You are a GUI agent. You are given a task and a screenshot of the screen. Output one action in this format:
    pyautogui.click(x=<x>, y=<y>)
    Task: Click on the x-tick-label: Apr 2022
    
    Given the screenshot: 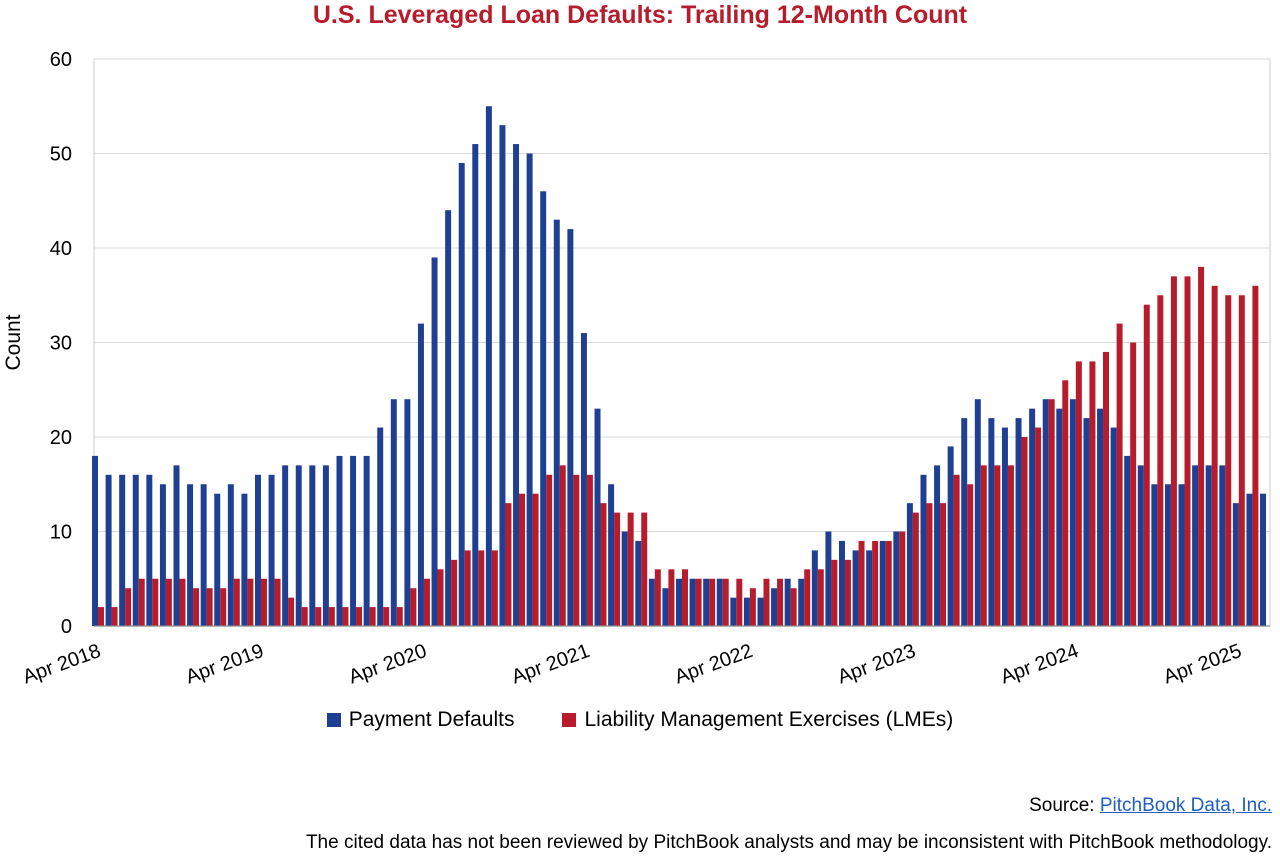 What is the action you would take?
    pyautogui.click(x=714, y=664)
    